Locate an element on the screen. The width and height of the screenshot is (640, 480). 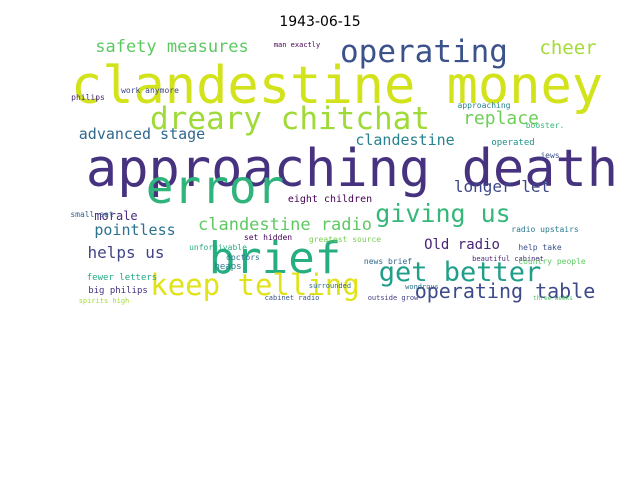
word: helps us is located at coordinates (125, 252).